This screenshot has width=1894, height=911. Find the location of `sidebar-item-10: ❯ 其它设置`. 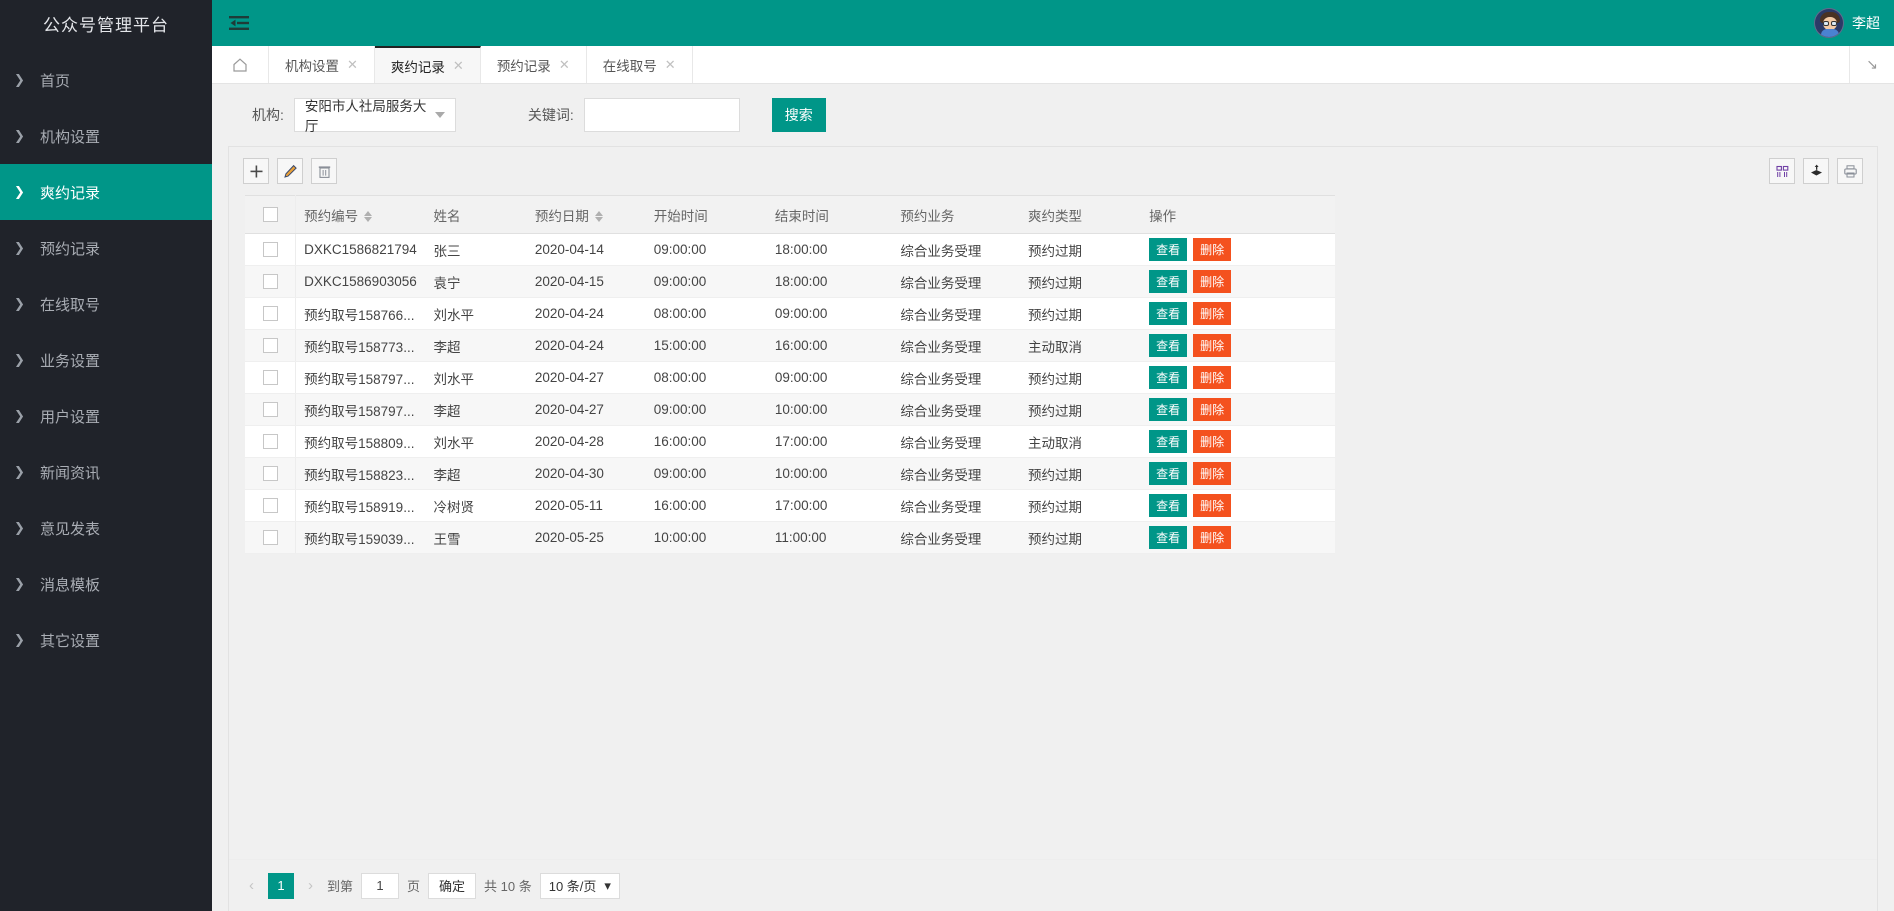

sidebar-item-10: ❯ 其它设置 is located at coordinates (106, 640).